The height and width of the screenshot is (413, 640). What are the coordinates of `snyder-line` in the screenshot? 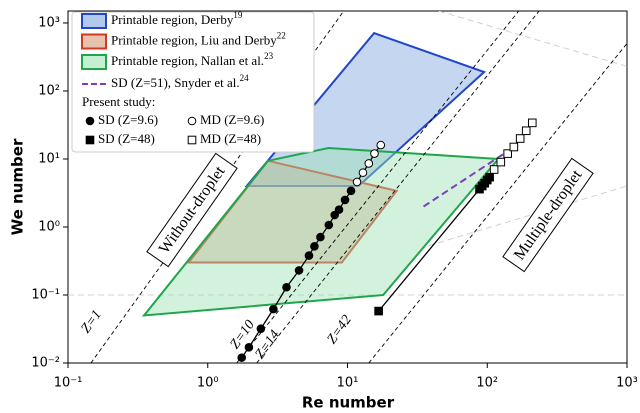 It's located at (465, 179).